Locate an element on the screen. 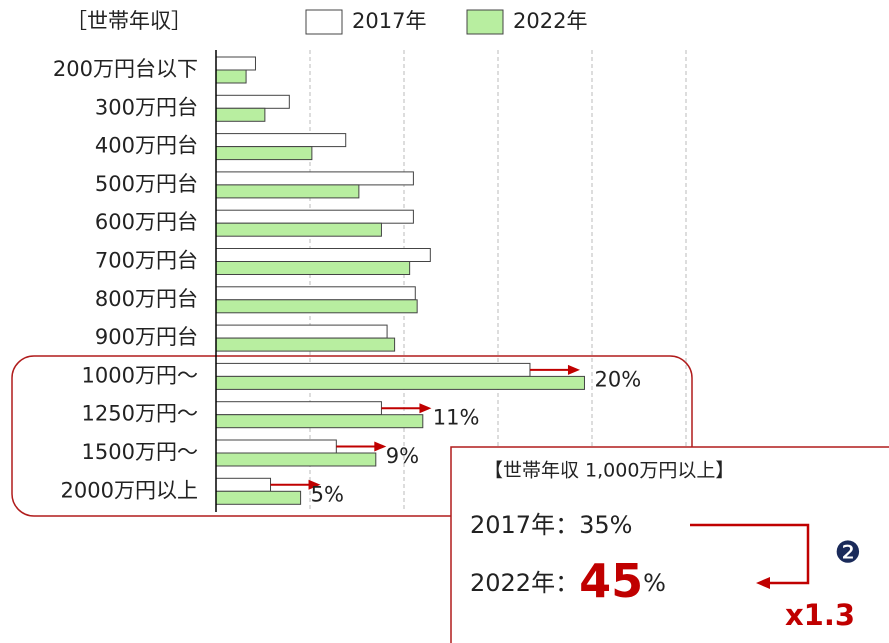 This screenshot has width=889, height=643. y-tick-label: 700万円台 is located at coordinates (146, 261).